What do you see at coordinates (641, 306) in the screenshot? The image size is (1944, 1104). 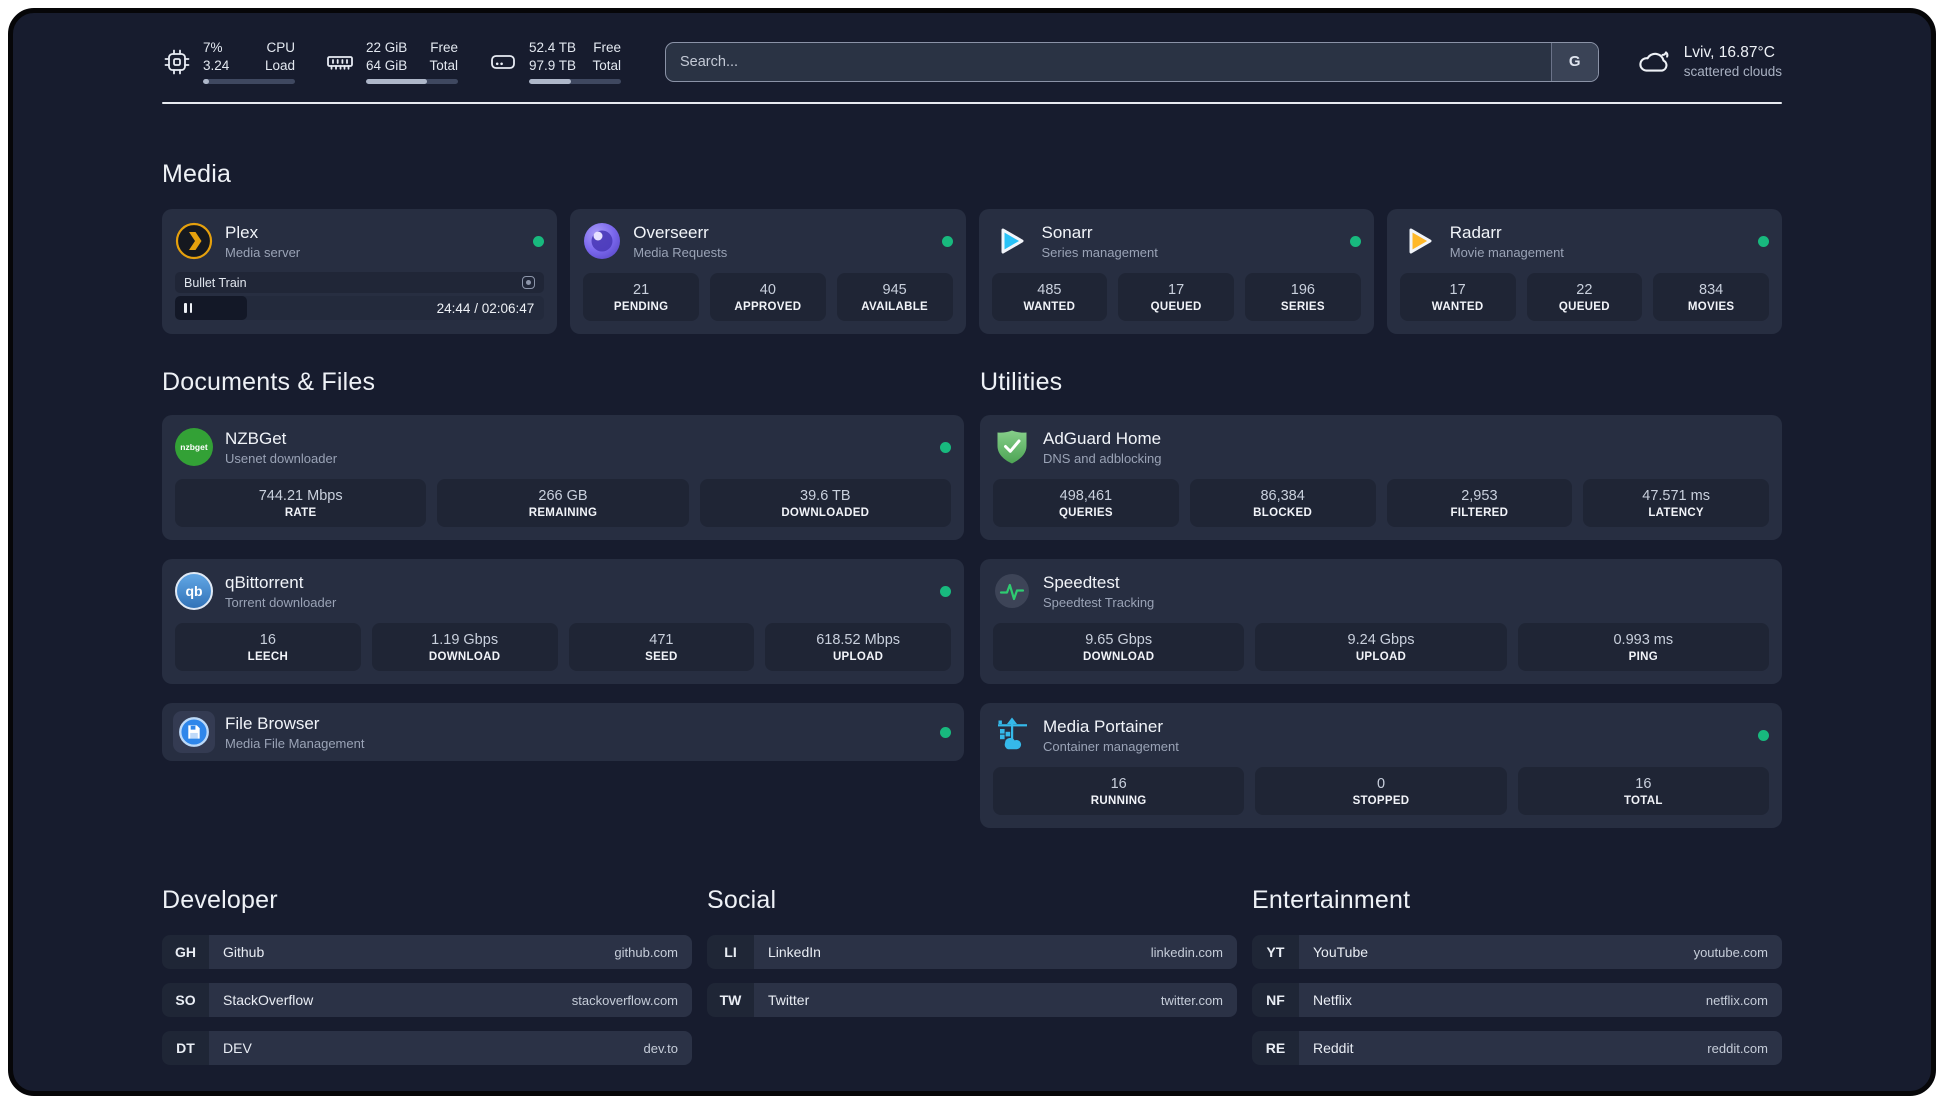 I see `stat-label: PENDING` at bounding box center [641, 306].